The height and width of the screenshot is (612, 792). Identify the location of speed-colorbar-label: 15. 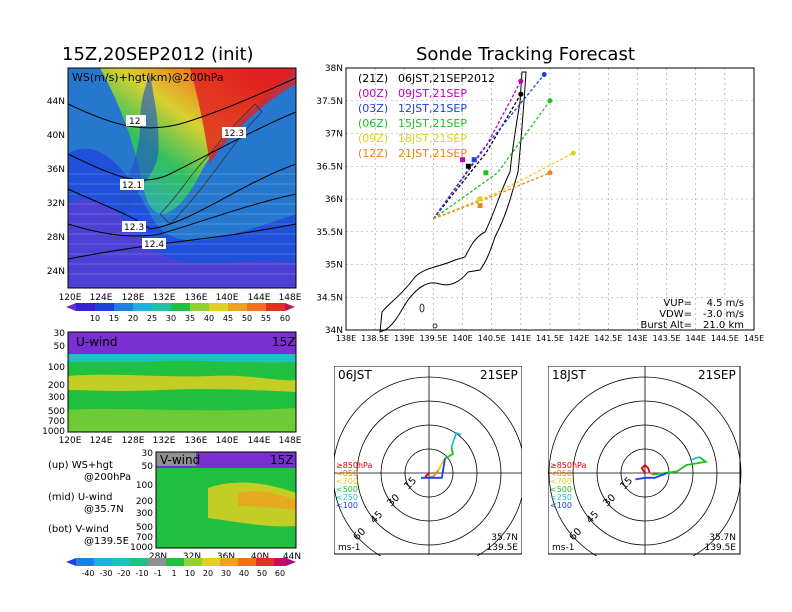
(114, 318).